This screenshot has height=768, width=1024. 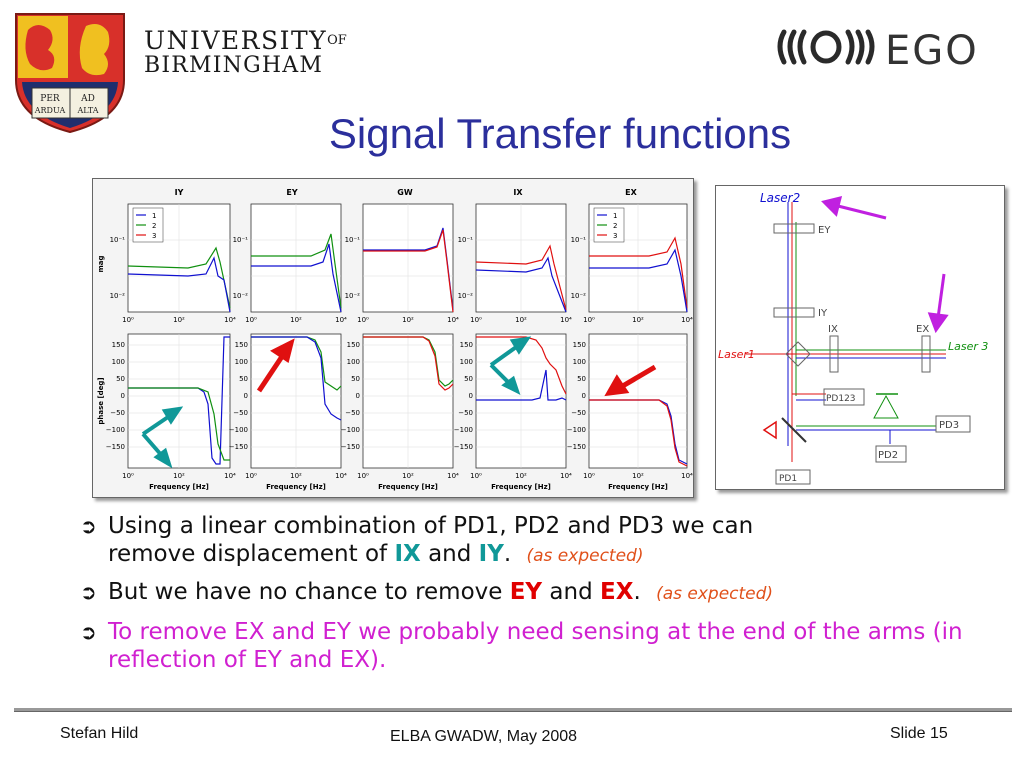 I want to click on teal-arrow-ix, so click(x=510, y=365).